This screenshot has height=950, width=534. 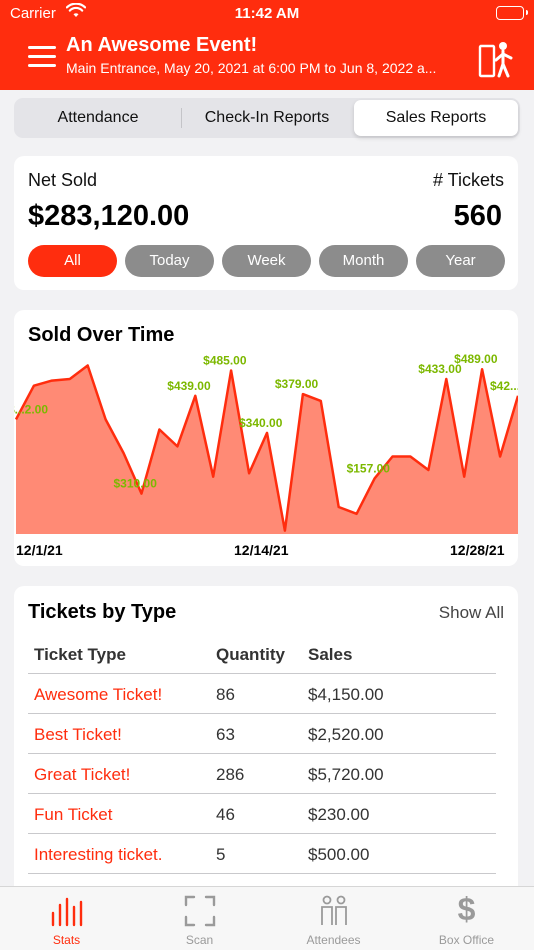 I want to click on ticket-quantity: 286, so click(x=230, y=774).